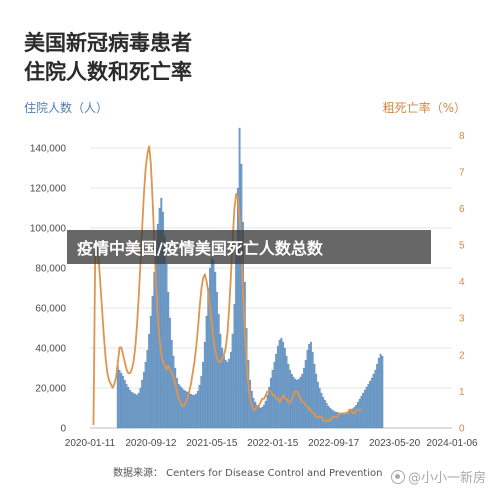  Describe the element at coordinates (397, 476) in the screenshot. I see `watermark-logo-icon` at that location.